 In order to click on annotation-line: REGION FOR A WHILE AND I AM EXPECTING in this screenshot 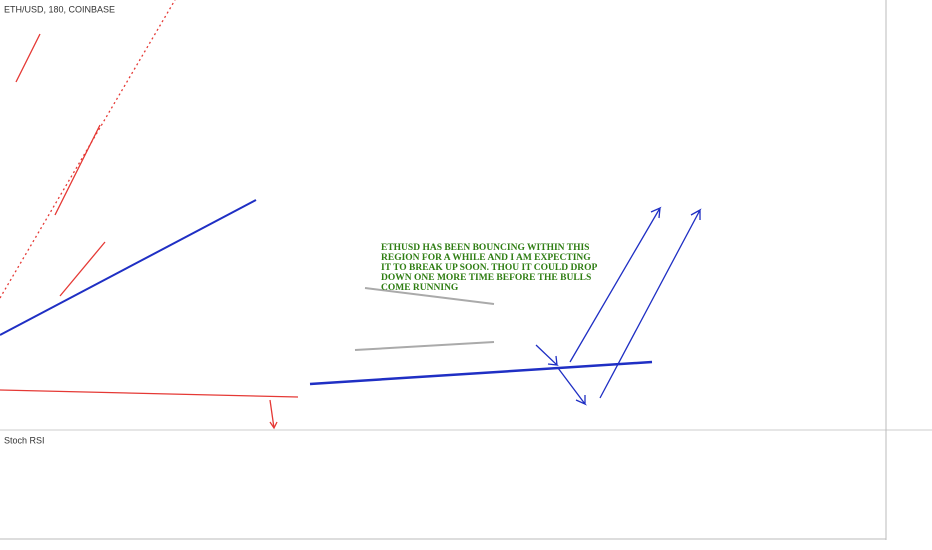, I will do `click(486, 258)`.